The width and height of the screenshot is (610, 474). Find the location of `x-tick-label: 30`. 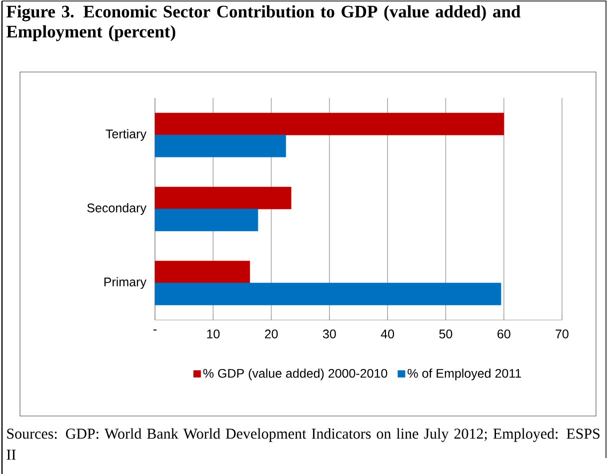

x-tick-label: 30 is located at coordinates (329, 334).